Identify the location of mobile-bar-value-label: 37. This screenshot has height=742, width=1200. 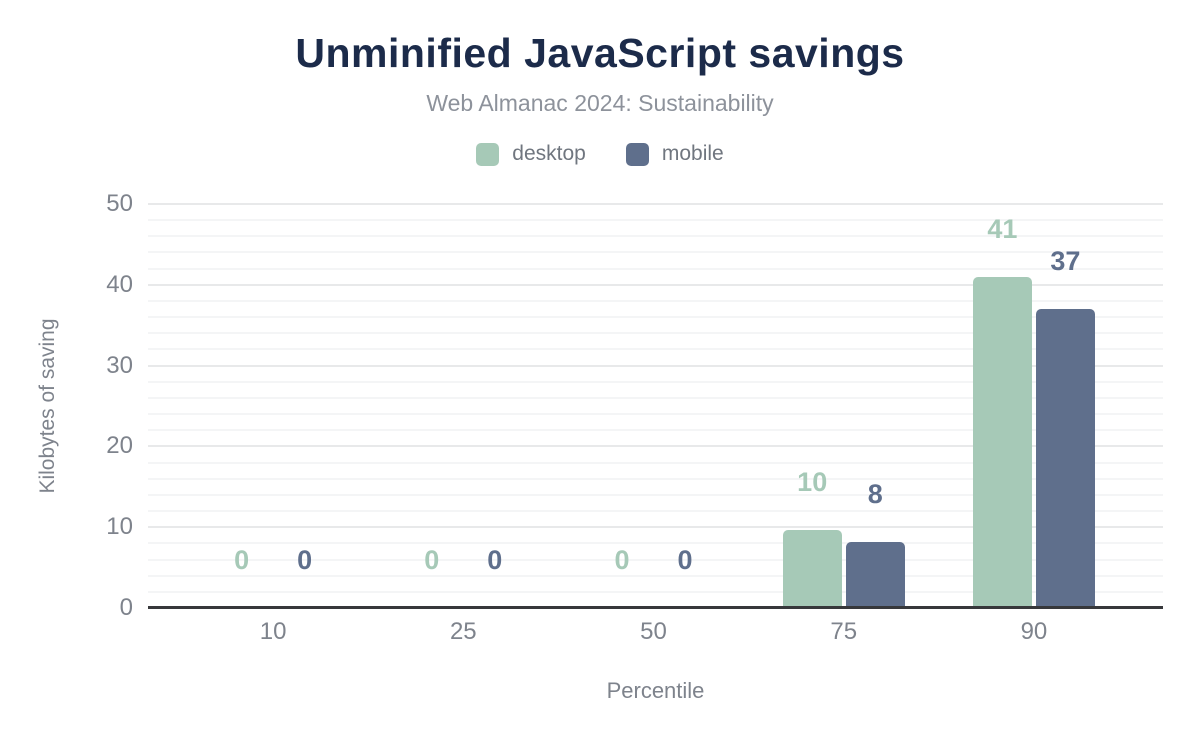
(1065, 261).